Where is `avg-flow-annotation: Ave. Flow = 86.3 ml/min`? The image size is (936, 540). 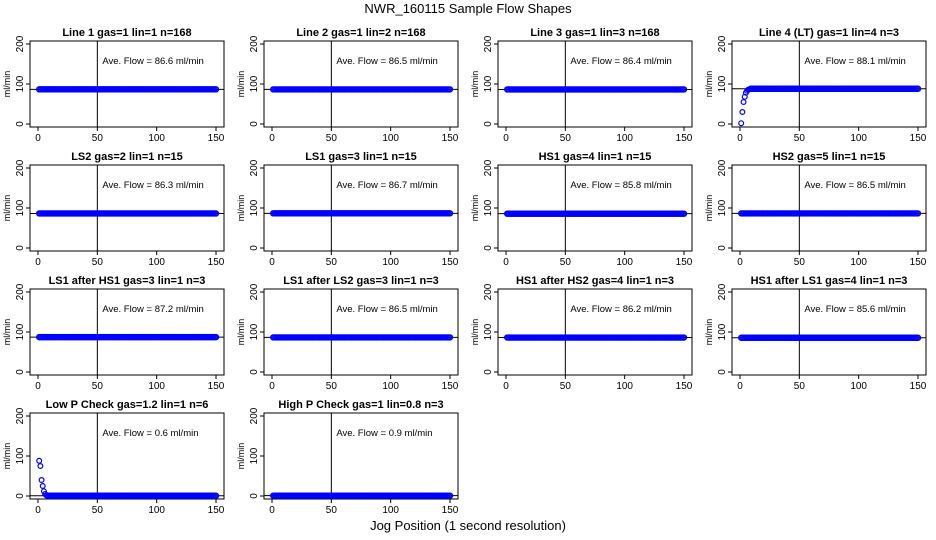
avg-flow-annotation: Ave. Flow = 86.3 ml/min is located at coordinates (152, 185).